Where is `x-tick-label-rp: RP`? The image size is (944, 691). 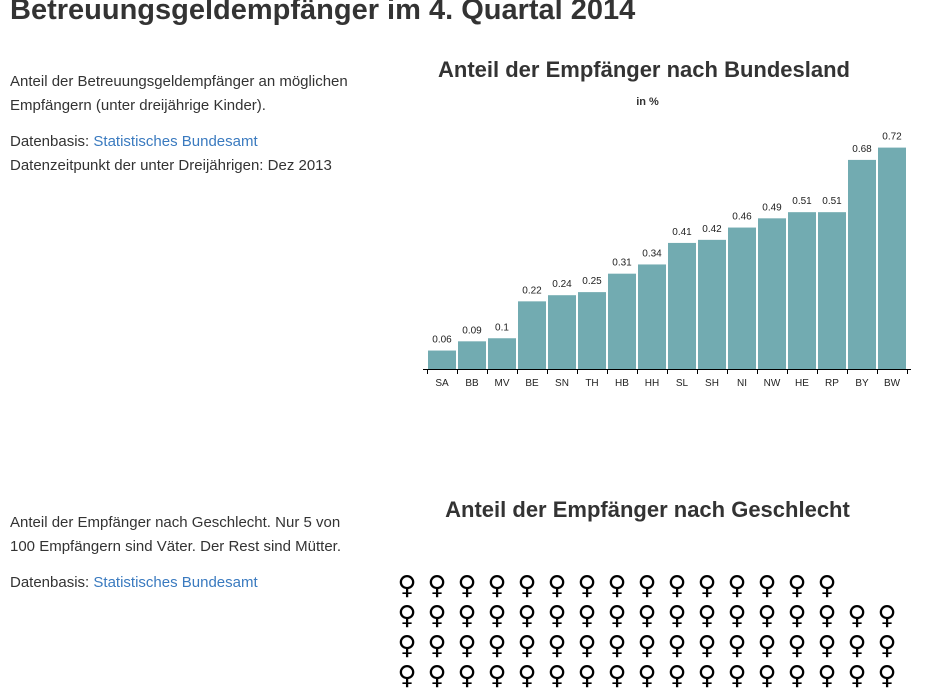
x-tick-label-rp: RP is located at coordinates (832, 383).